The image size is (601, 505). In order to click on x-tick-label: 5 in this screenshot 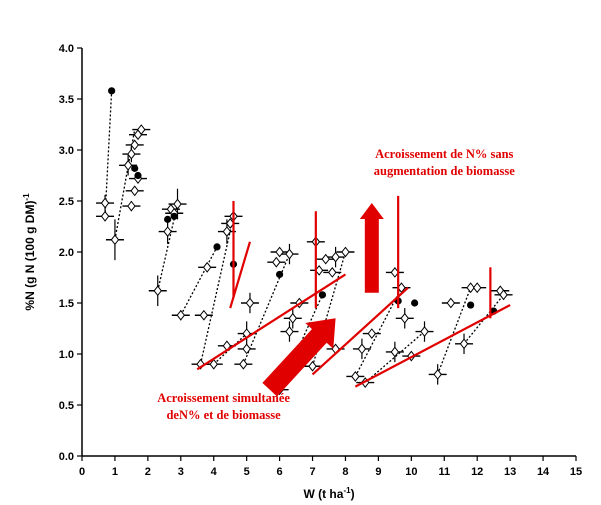, I will do `click(247, 472)`.